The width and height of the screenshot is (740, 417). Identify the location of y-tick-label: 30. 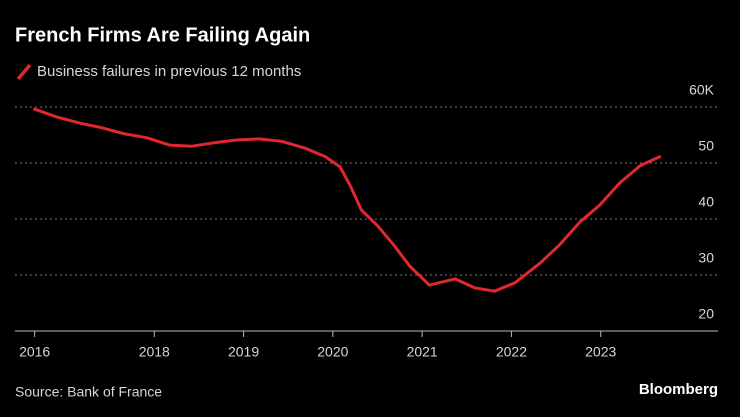
(706, 258).